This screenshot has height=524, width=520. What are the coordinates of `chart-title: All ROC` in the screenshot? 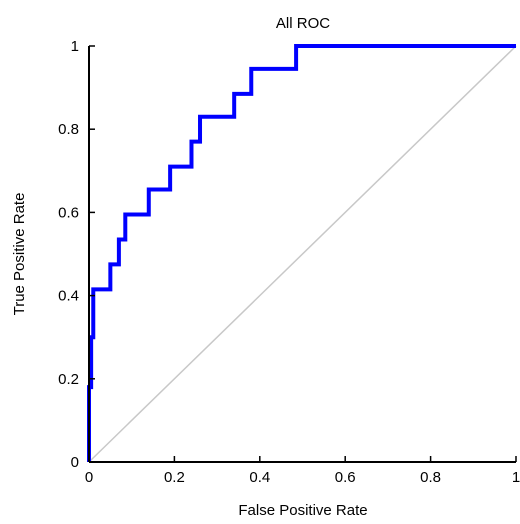 It's located at (303, 23).